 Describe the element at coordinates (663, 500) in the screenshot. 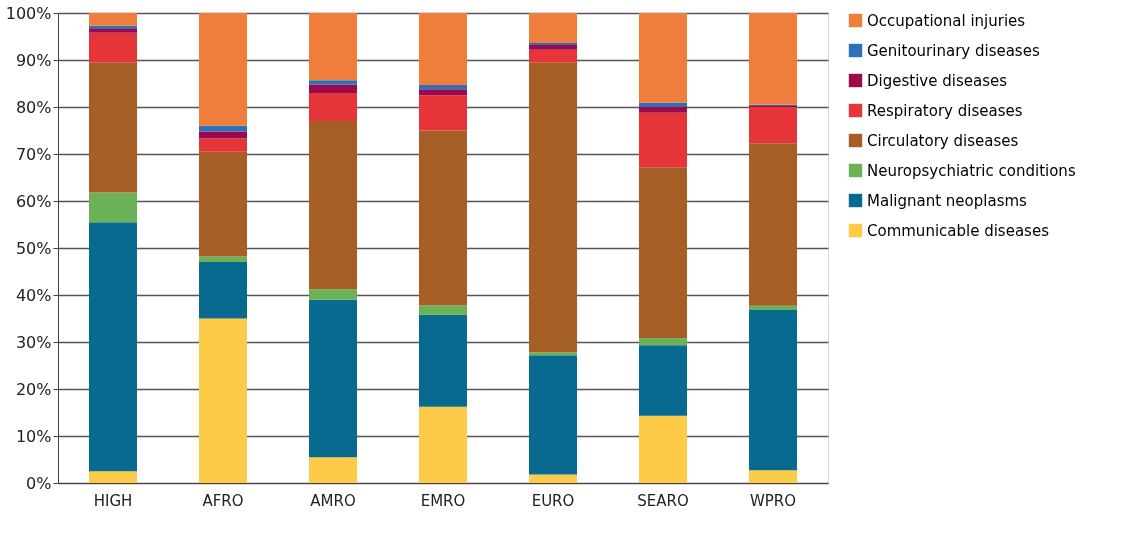

I see `x-tick-label: SEARO` at that location.